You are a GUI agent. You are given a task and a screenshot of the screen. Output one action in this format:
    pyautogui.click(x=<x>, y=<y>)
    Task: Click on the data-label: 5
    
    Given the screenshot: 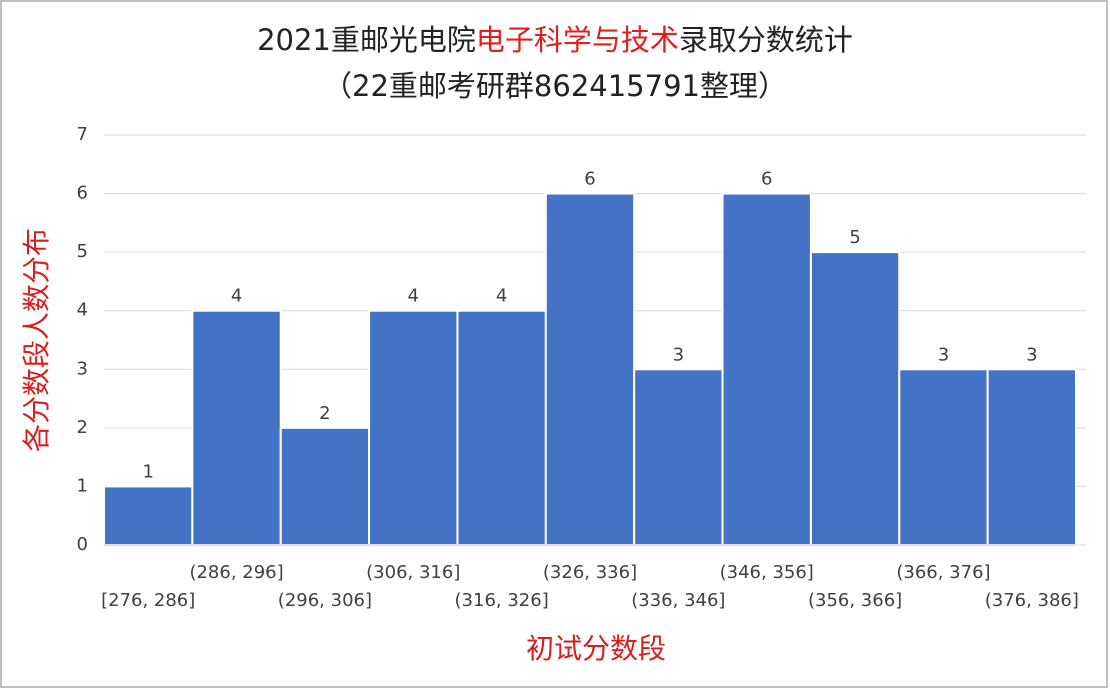 What is the action you would take?
    pyautogui.click(x=854, y=237)
    